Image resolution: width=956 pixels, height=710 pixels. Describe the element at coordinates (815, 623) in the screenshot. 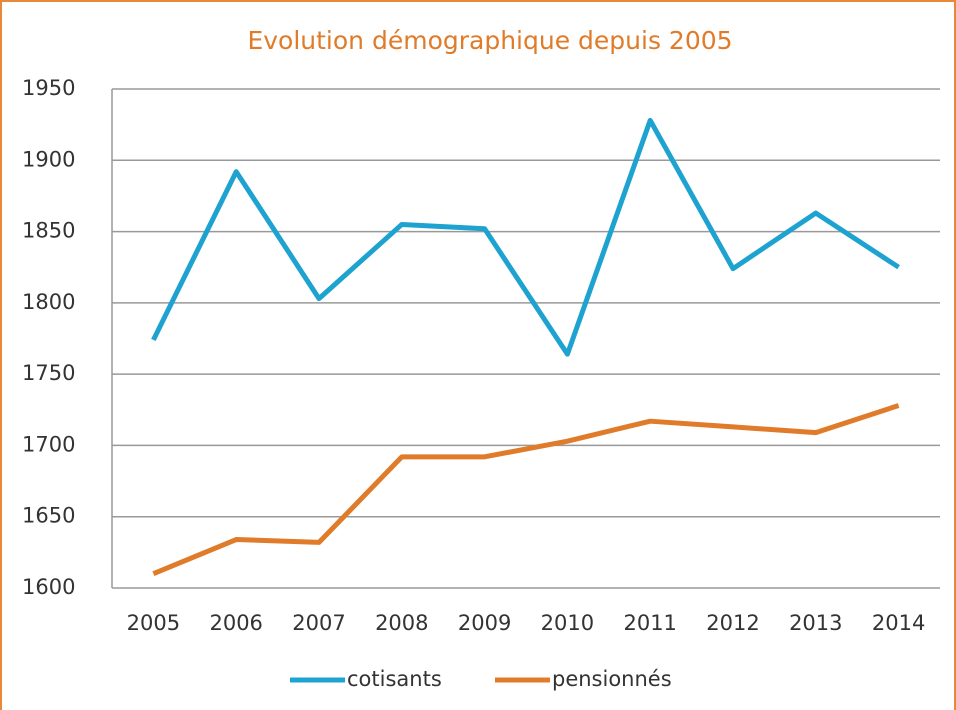

I see `x-tick-label: 2013` at that location.